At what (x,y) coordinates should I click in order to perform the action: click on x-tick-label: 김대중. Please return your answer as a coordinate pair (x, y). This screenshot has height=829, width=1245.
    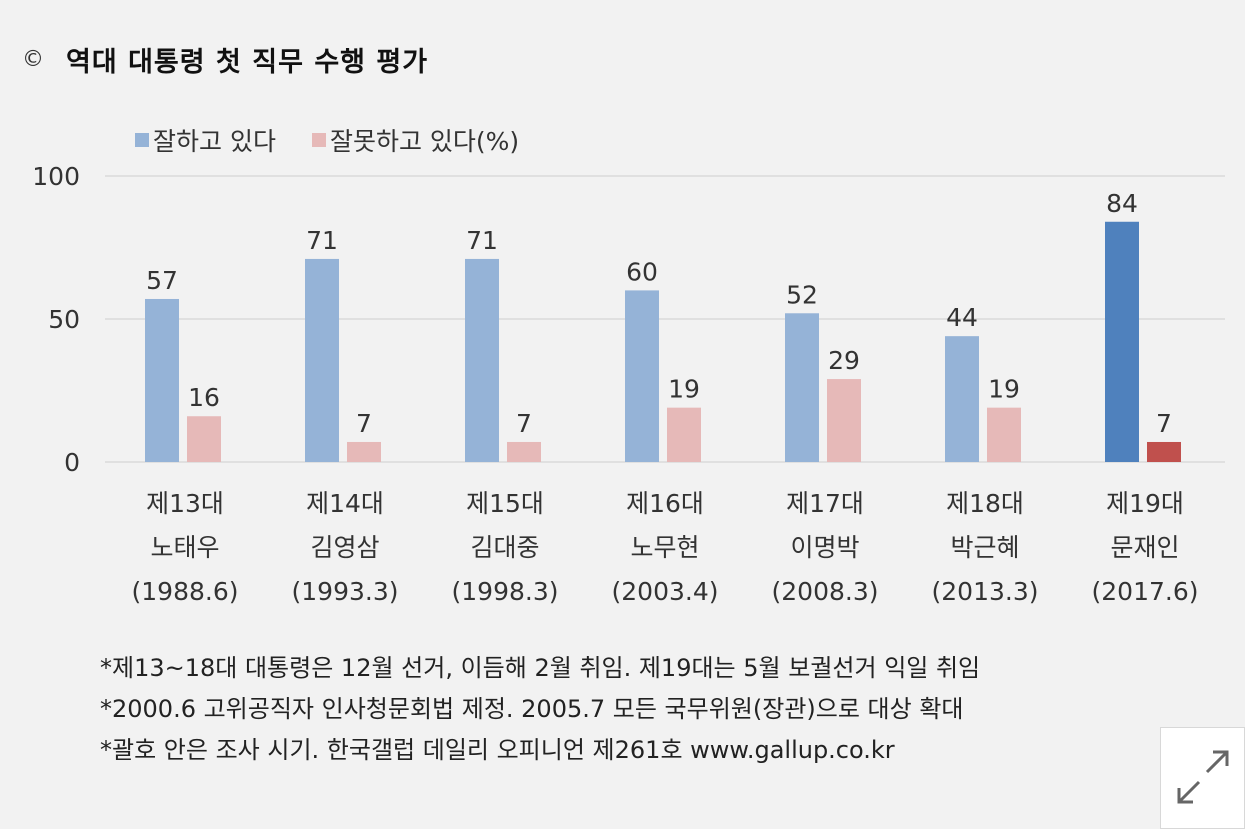
    Looking at the image, I should click on (504, 547).